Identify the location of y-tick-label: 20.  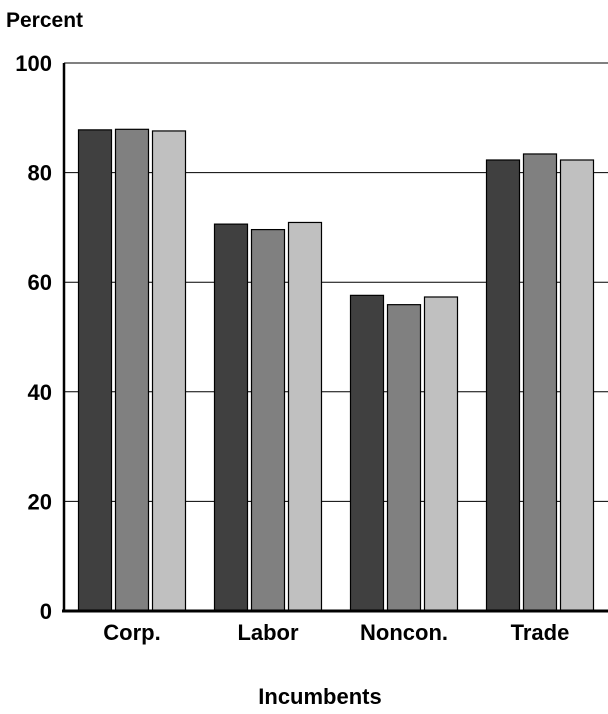
(40, 501).